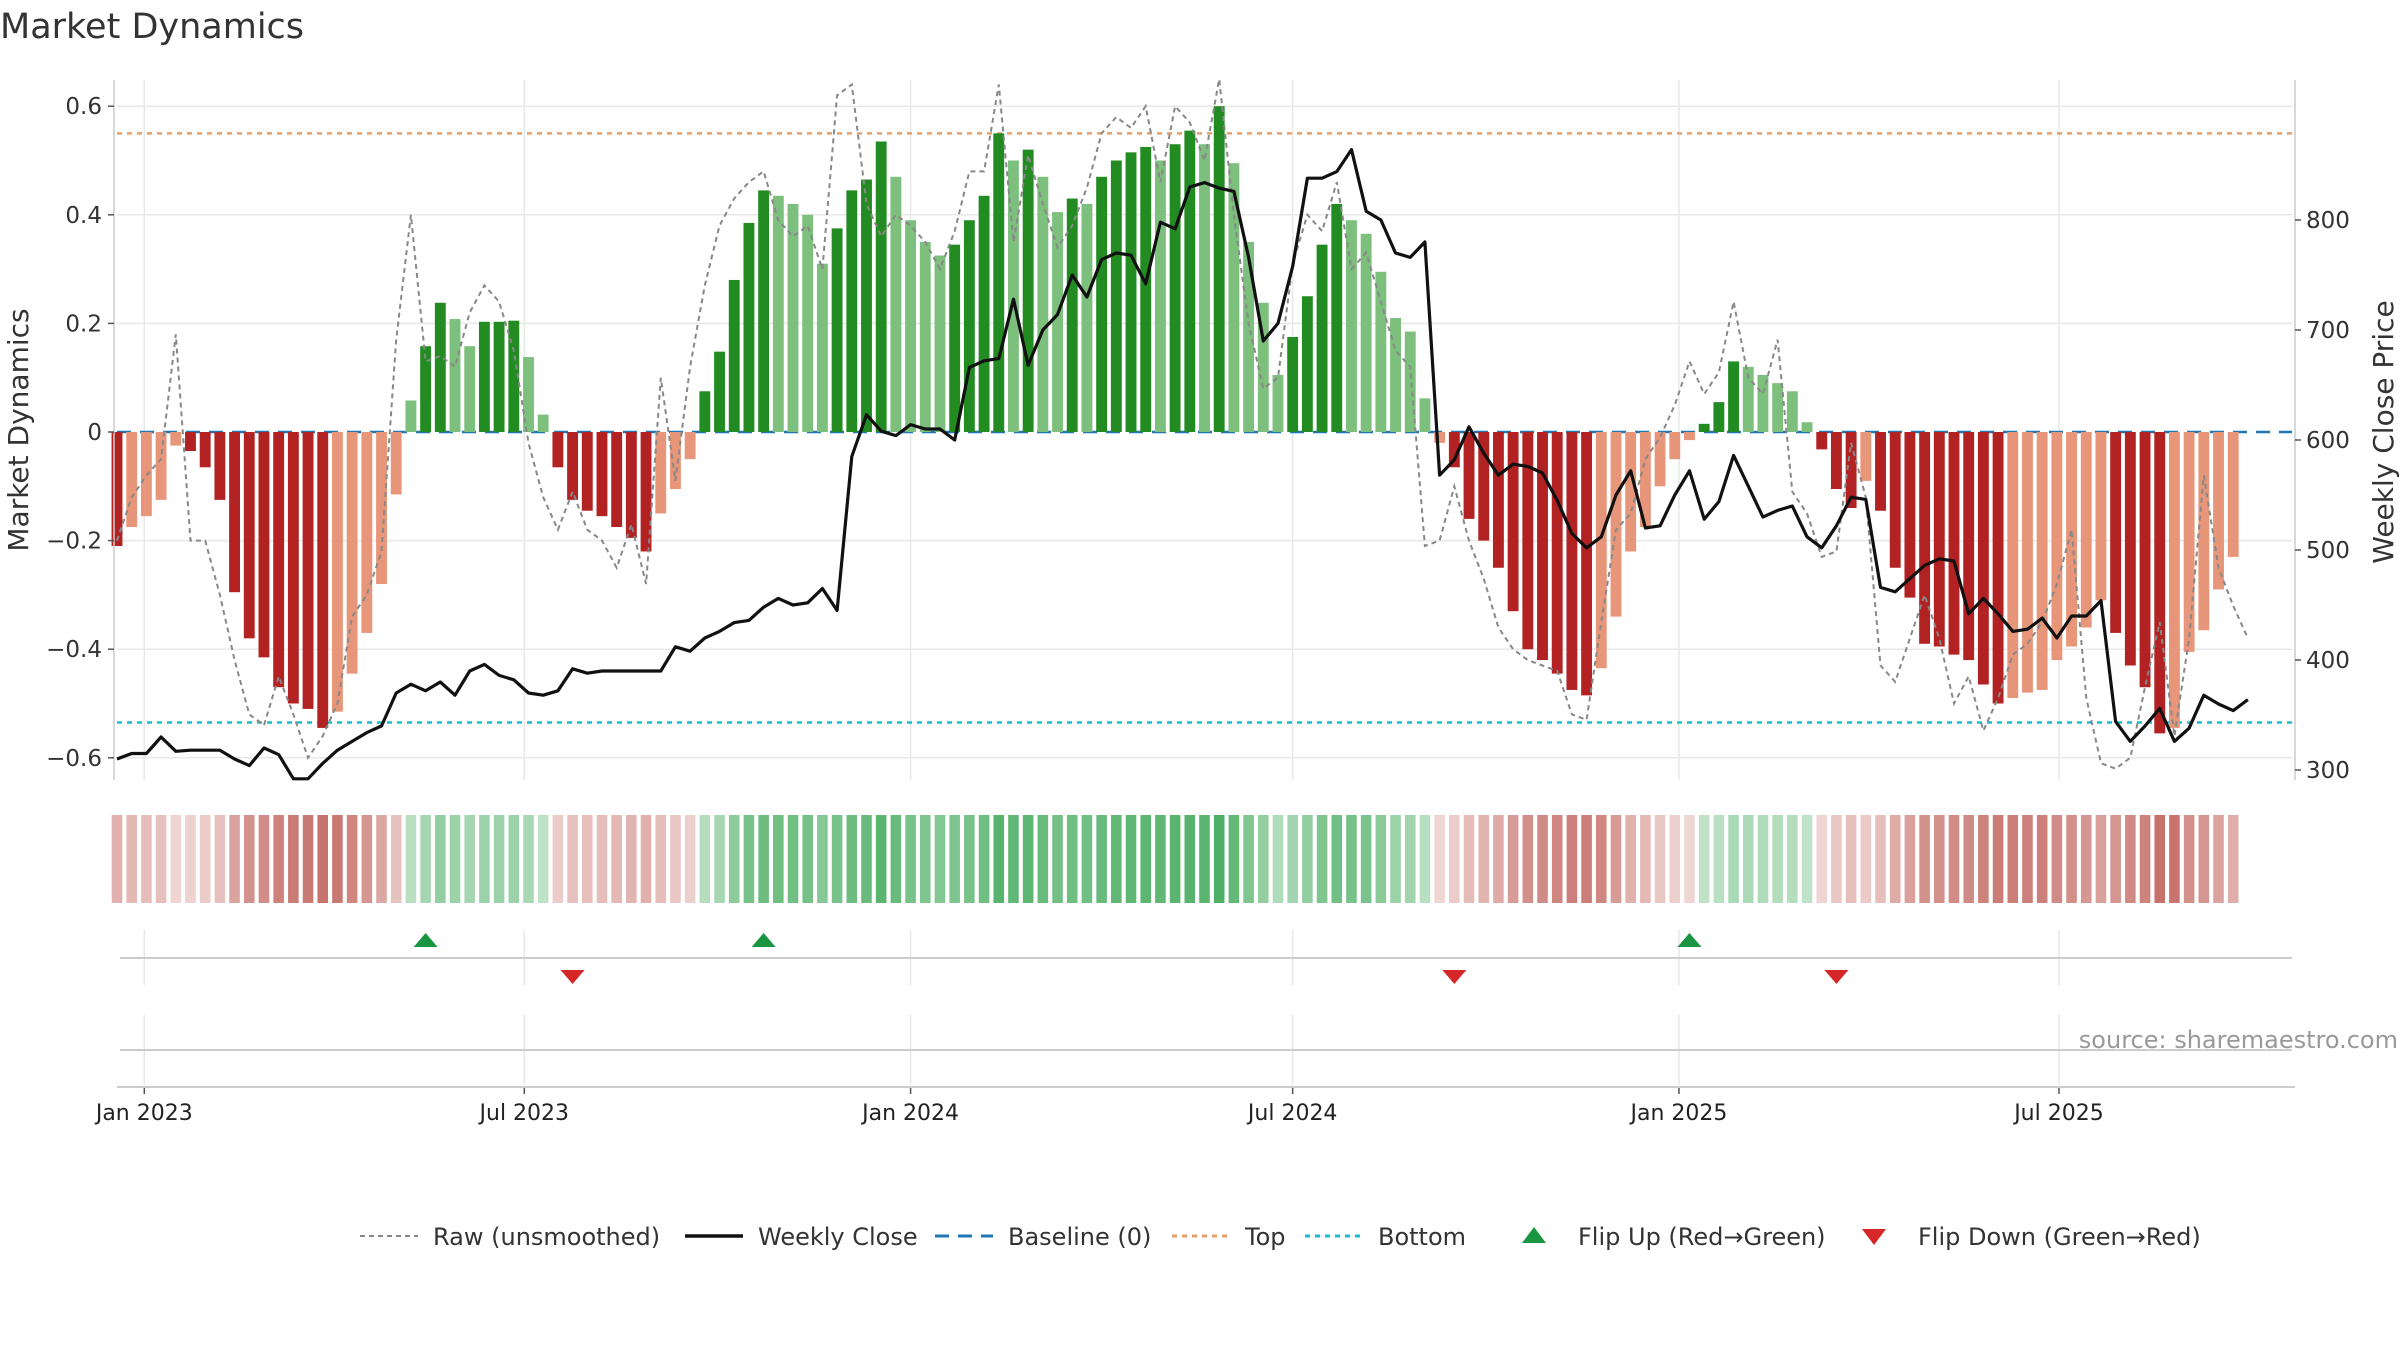  What do you see at coordinates (2059, 1237) in the screenshot?
I see `legend-label: Flip Down (Green→Red)` at bounding box center [2059, 1237].